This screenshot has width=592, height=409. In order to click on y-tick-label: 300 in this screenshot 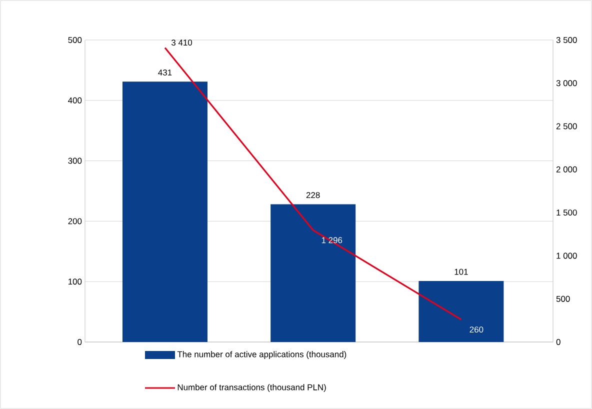, I will do `click(75, 161)`.